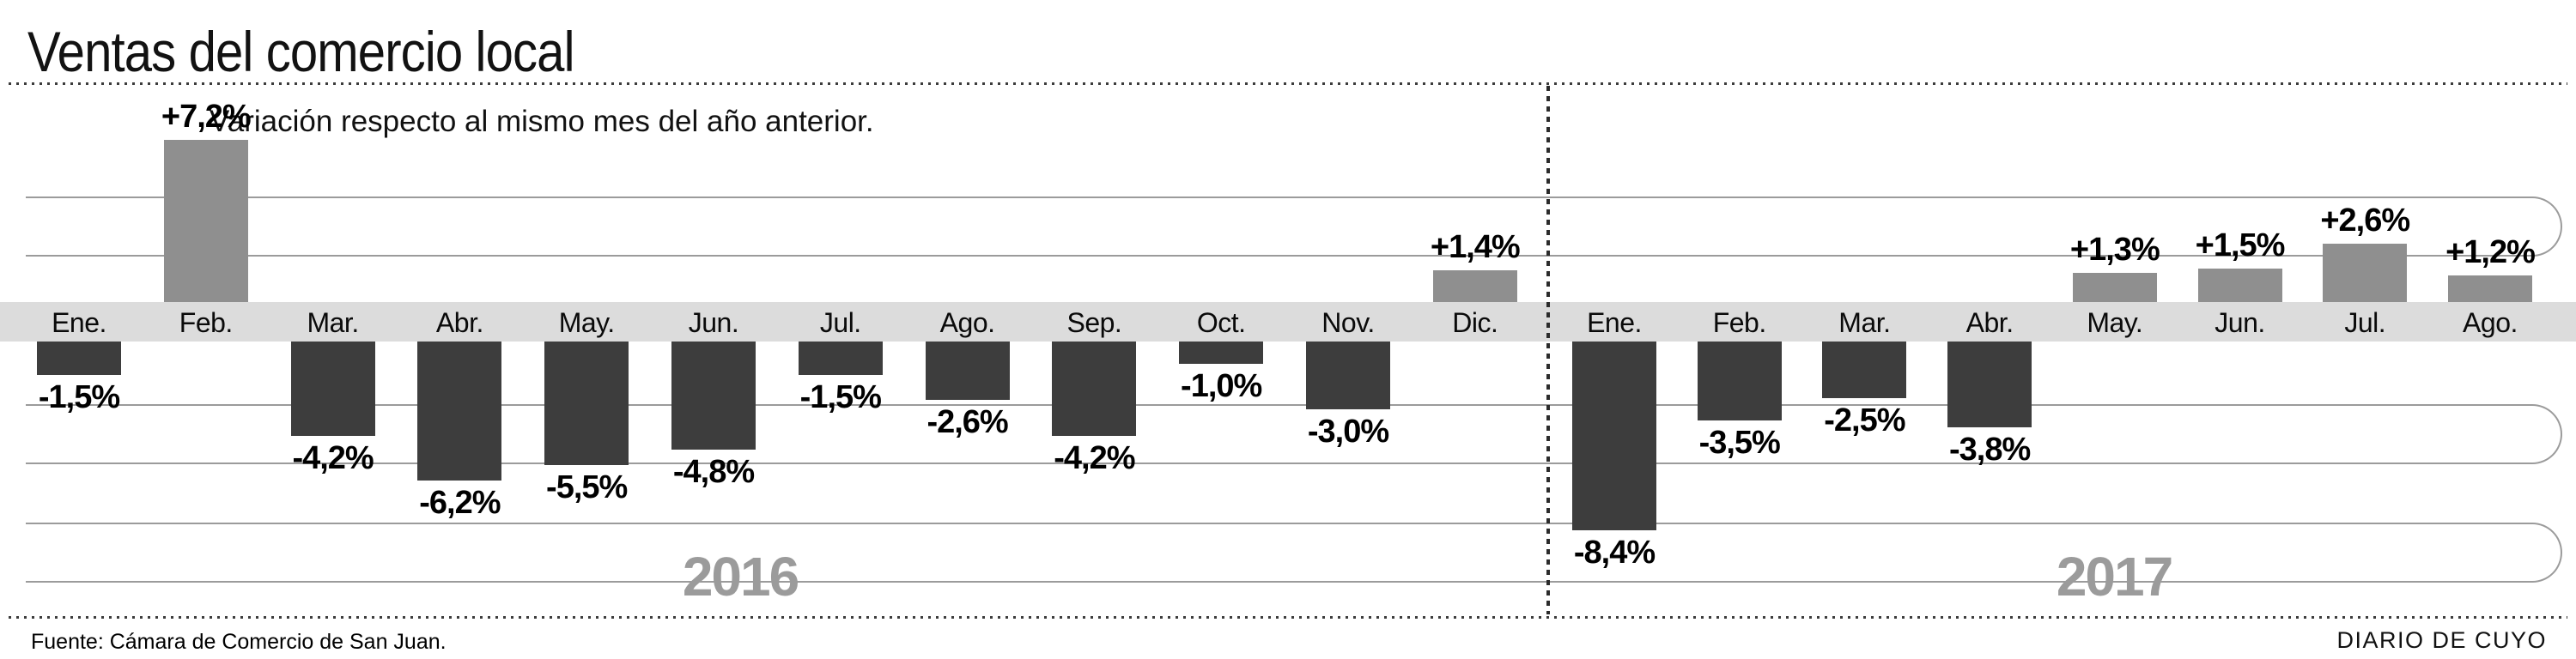  Describe the element at coordinates (1614, 436) in the screenshot. I see `bar-2017-ene` at that location.